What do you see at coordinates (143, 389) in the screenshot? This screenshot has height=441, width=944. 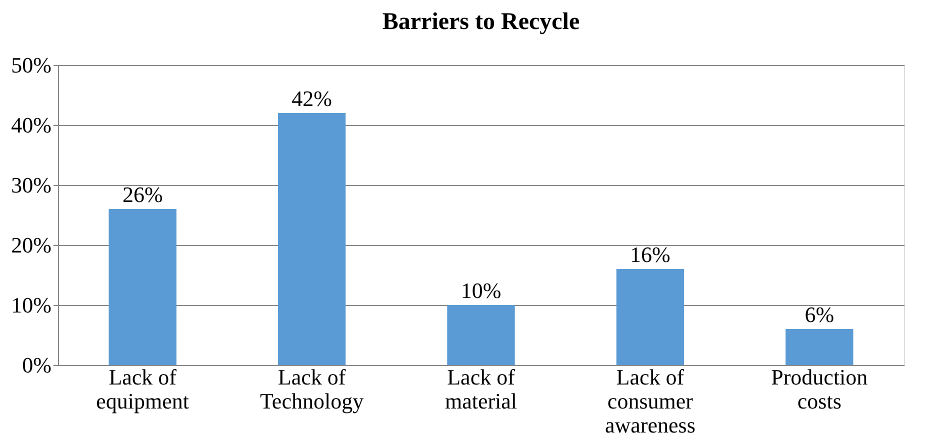 I see `x-tick-label: Lack of equipment` at bounding box center [143, 389].